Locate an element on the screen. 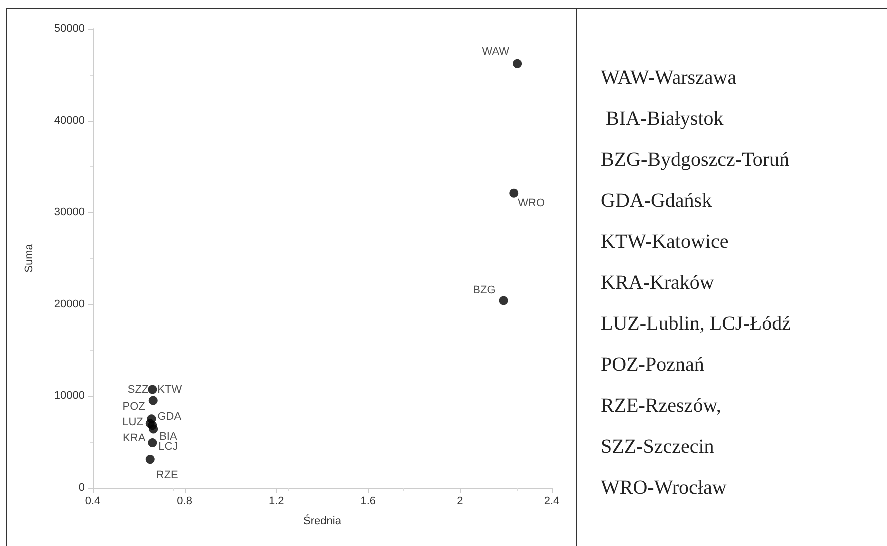  text: SZZ-Szczecin is located at coordinates (658, 447).